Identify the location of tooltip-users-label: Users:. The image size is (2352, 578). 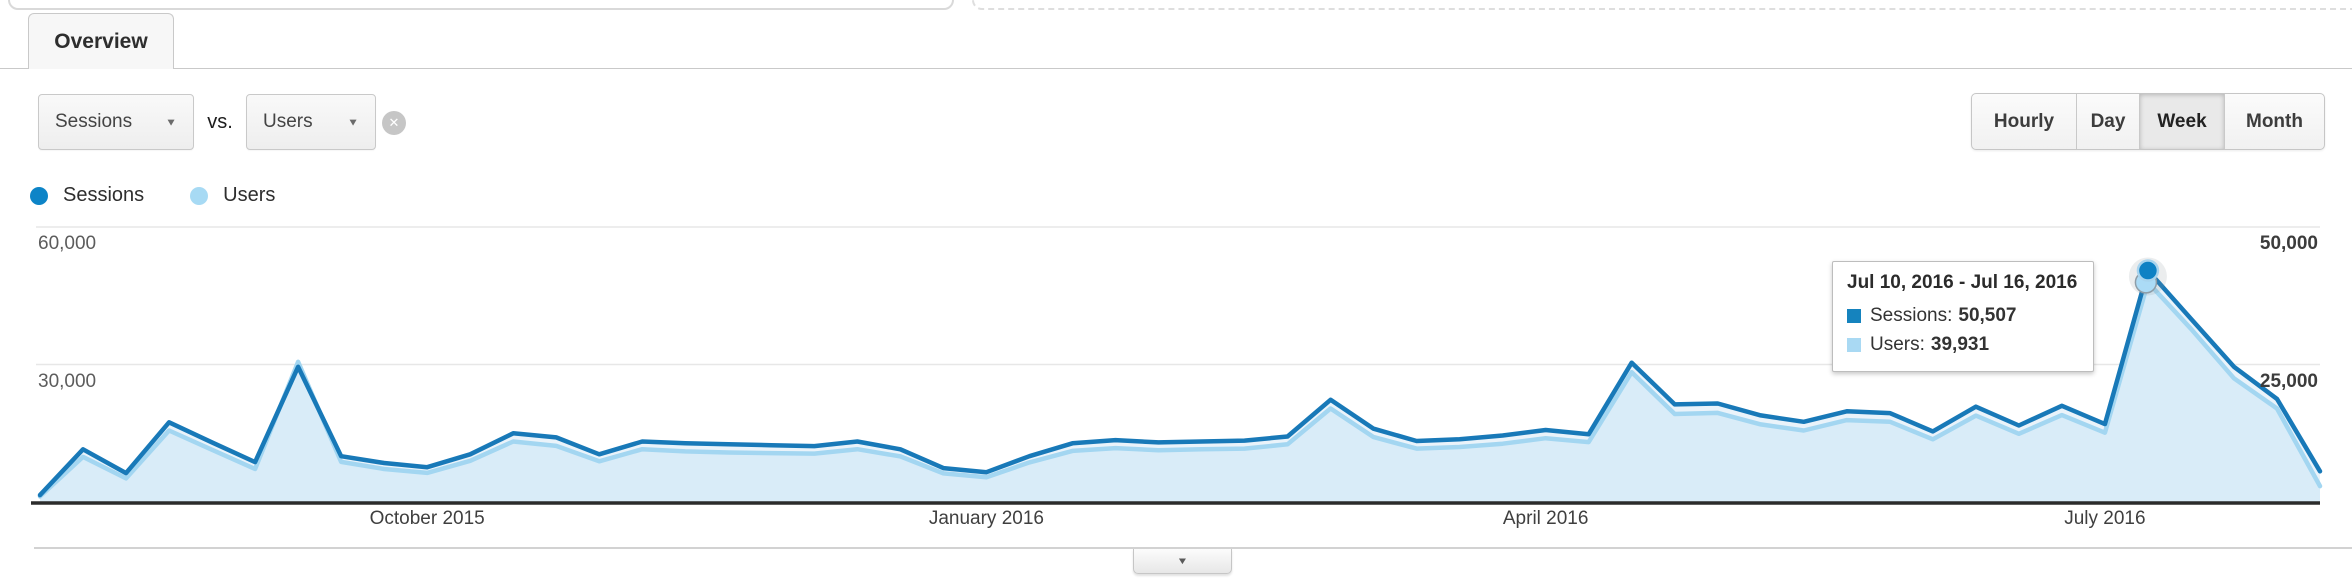
(1897, 344).